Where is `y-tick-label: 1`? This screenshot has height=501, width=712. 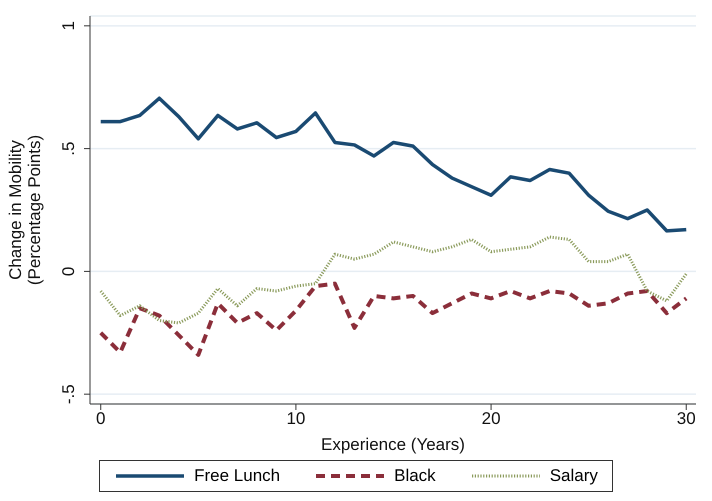
y-tick-label: 1 is located at coordinates (68, 26).